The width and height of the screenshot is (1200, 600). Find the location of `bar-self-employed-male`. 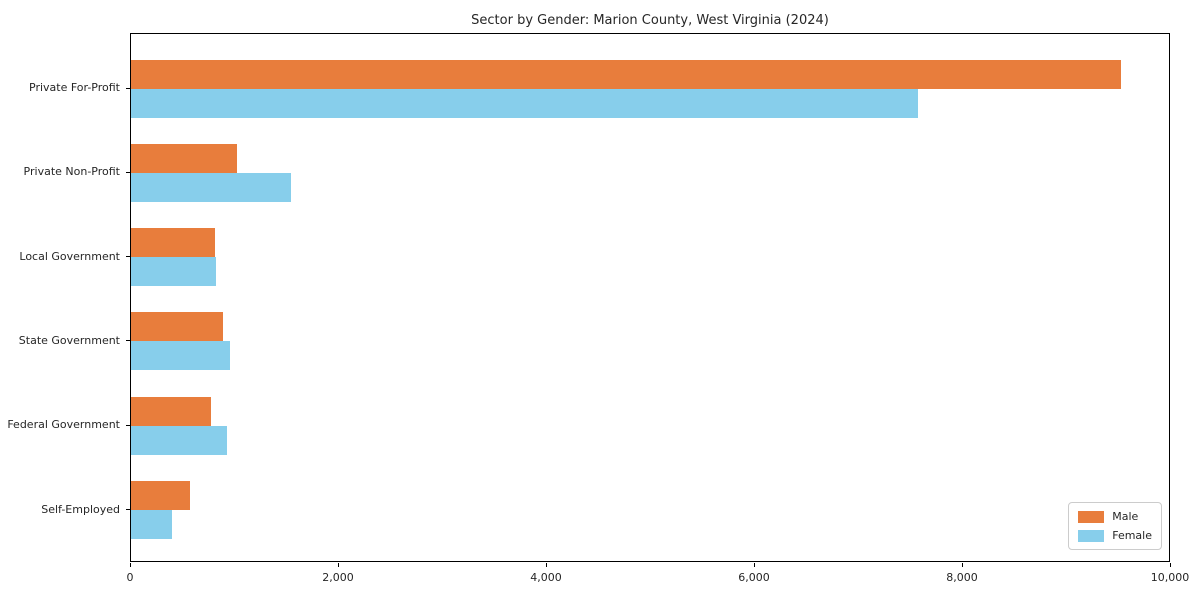

bar-self-employed-male is located at coordinates (161, 495).